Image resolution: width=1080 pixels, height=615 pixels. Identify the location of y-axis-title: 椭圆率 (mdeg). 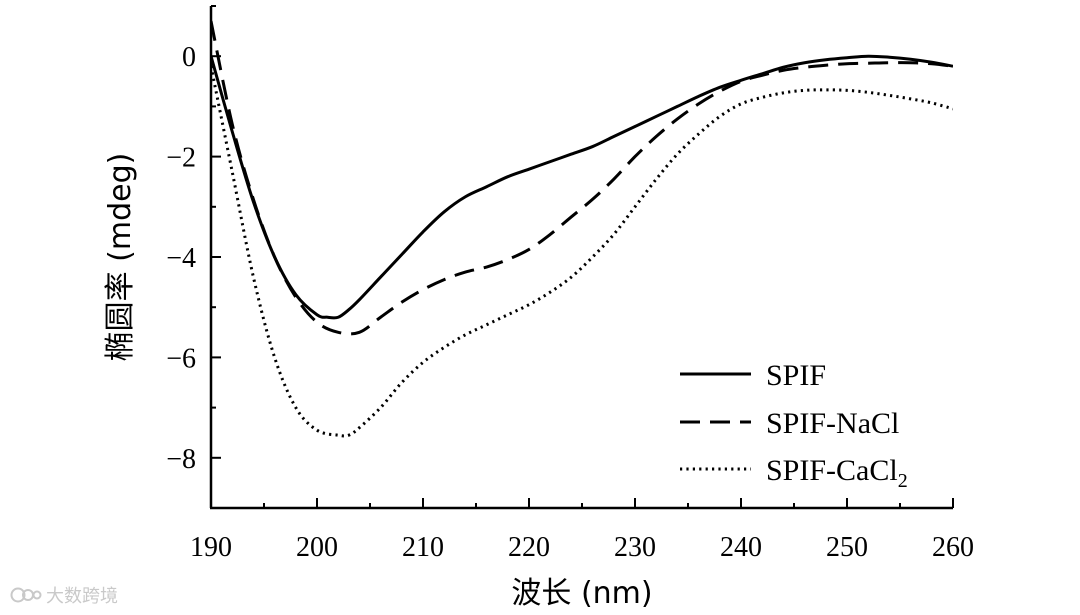
(120, 257).